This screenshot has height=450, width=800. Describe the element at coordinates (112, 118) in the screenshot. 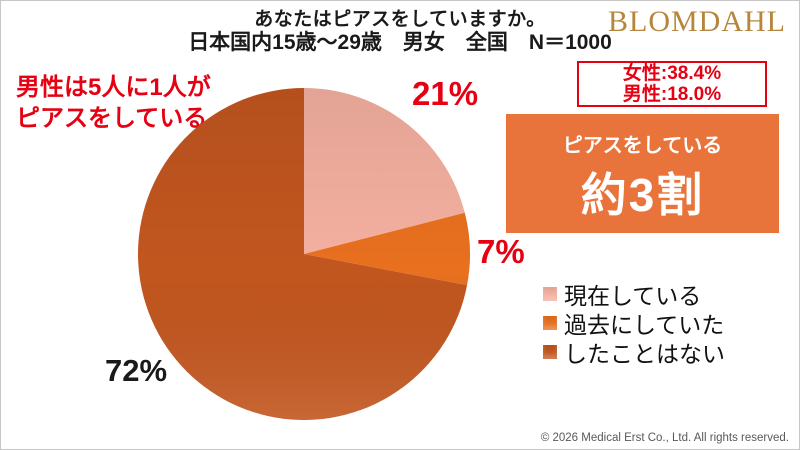

I see `annotation-line2: ピアスをしている` at that location.